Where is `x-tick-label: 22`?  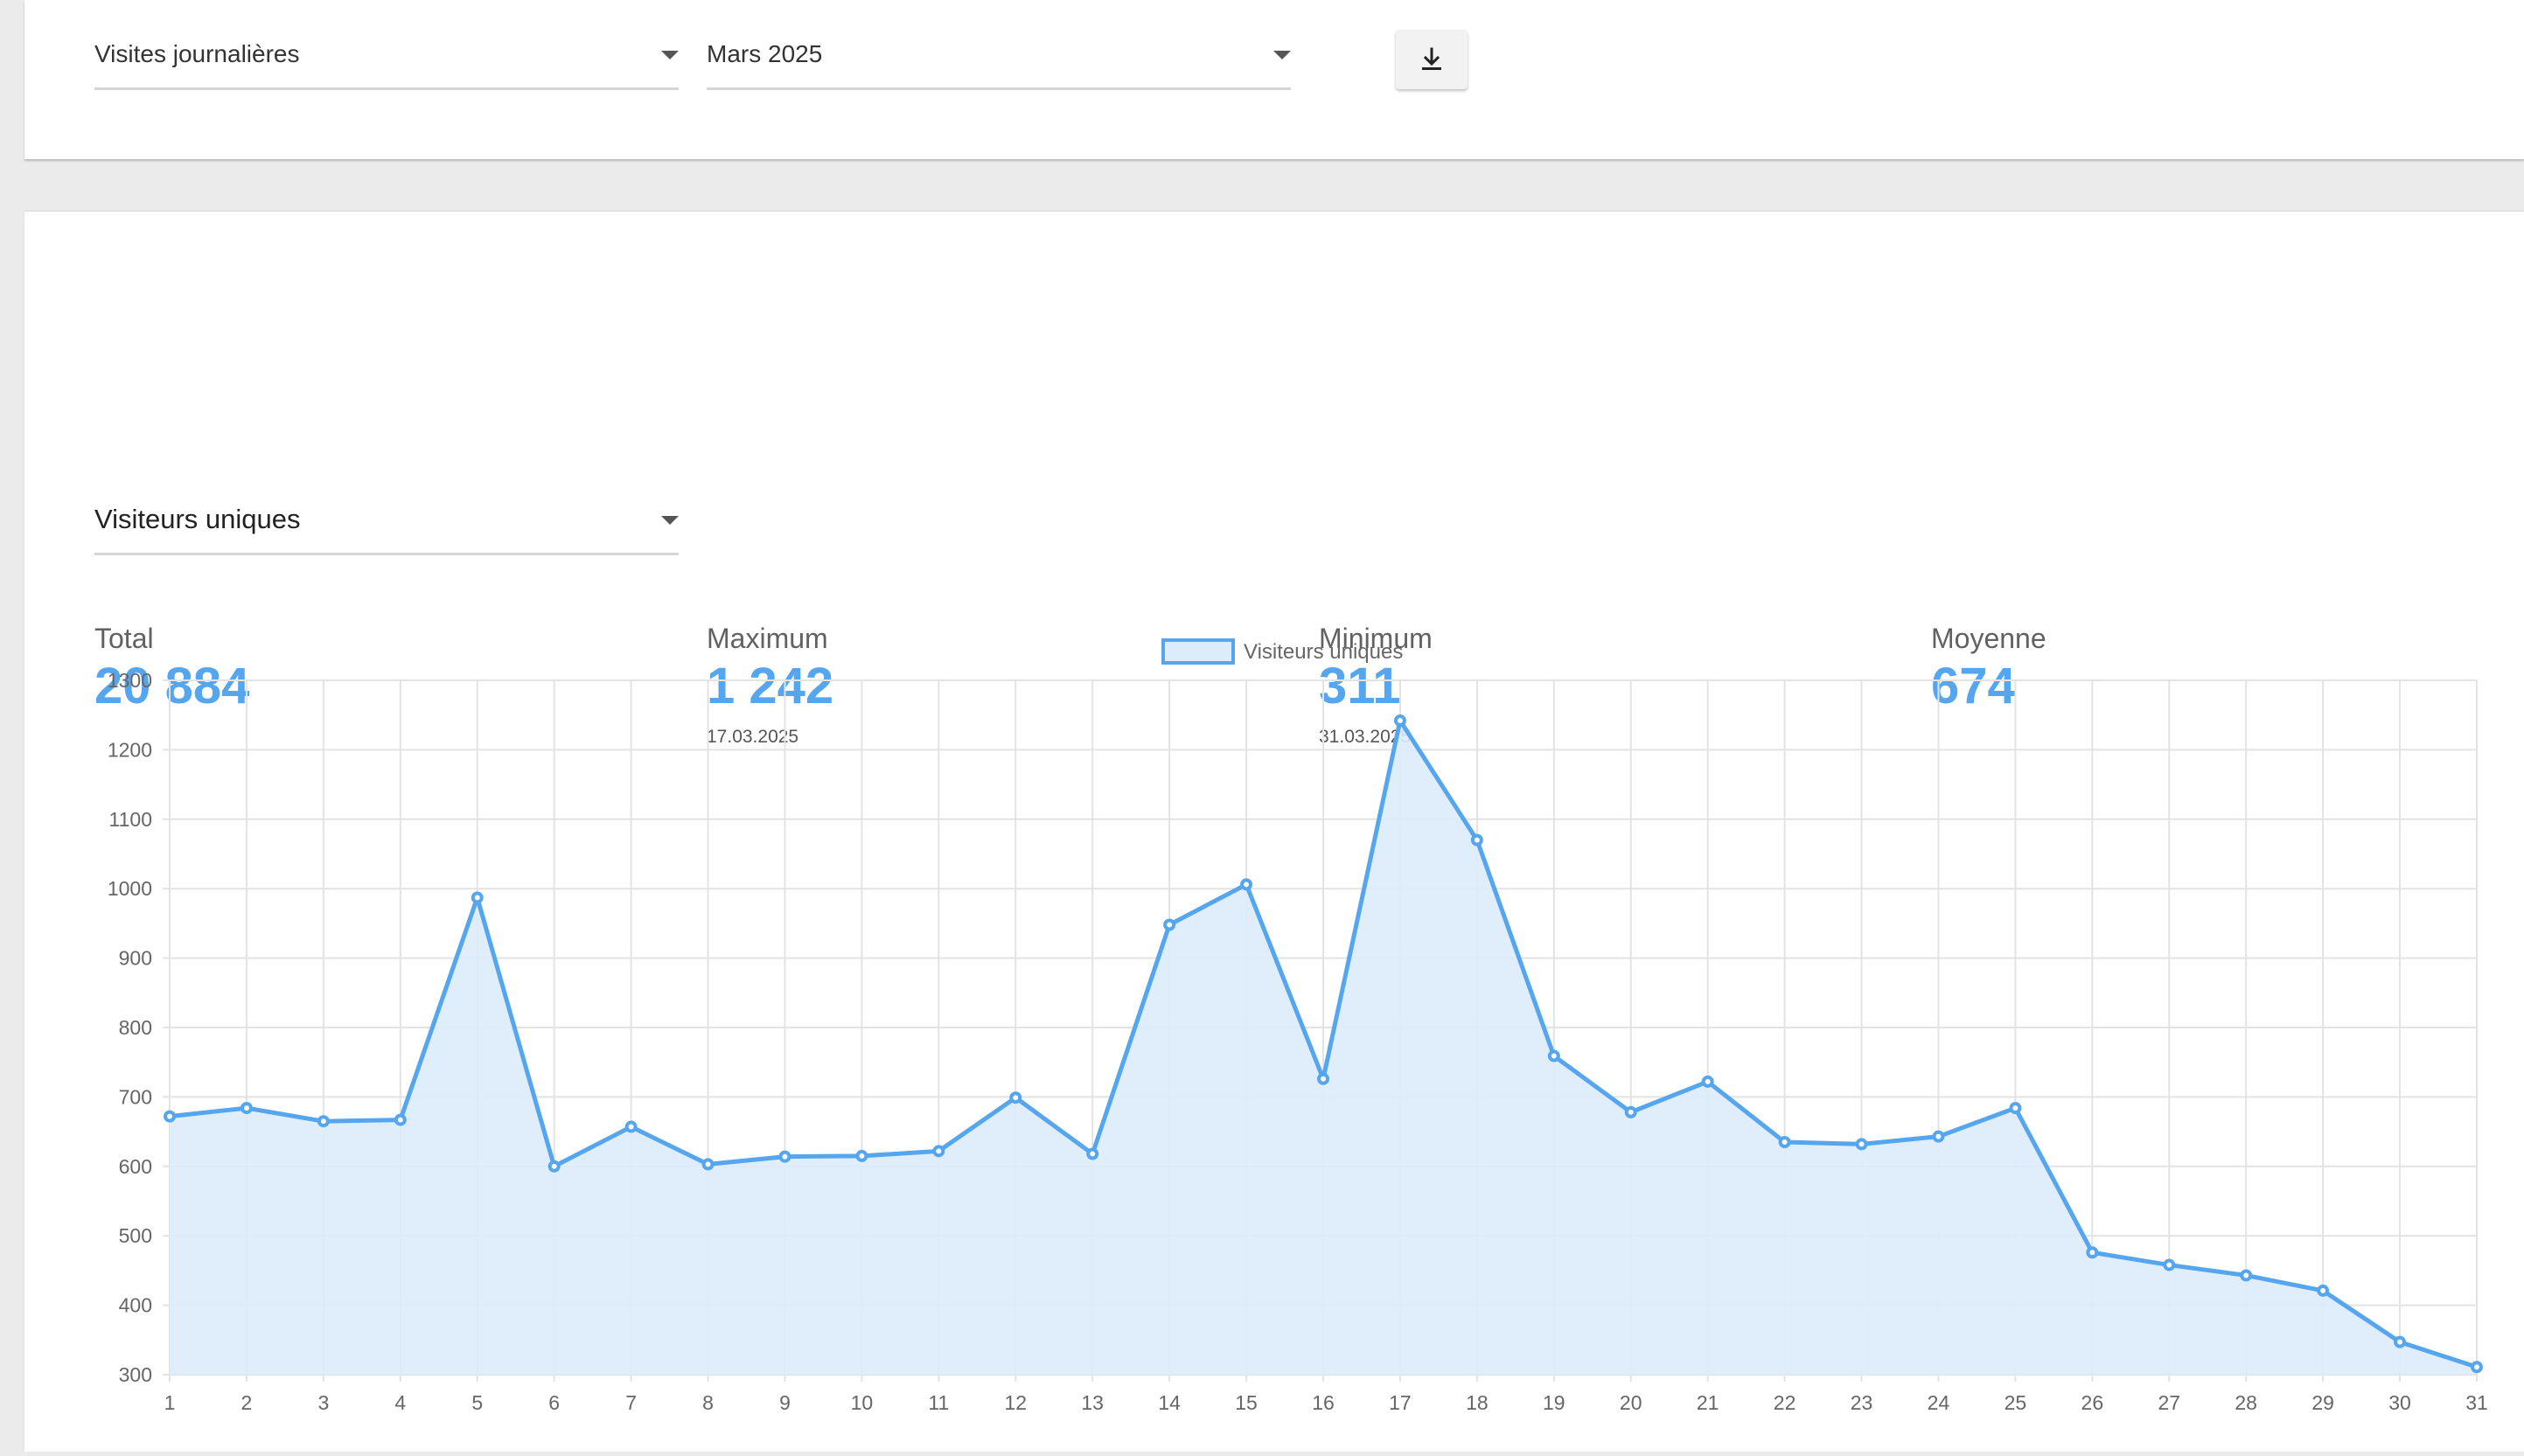
x-tick-label: 22 is located at coordinates (1785, 1402).